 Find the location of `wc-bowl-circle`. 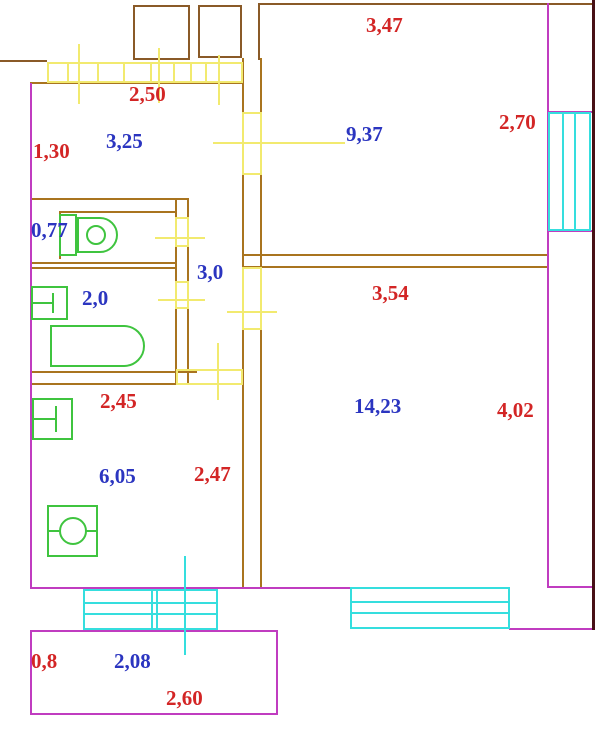

wc-bowl-circle is located at coordinates (96, 235).